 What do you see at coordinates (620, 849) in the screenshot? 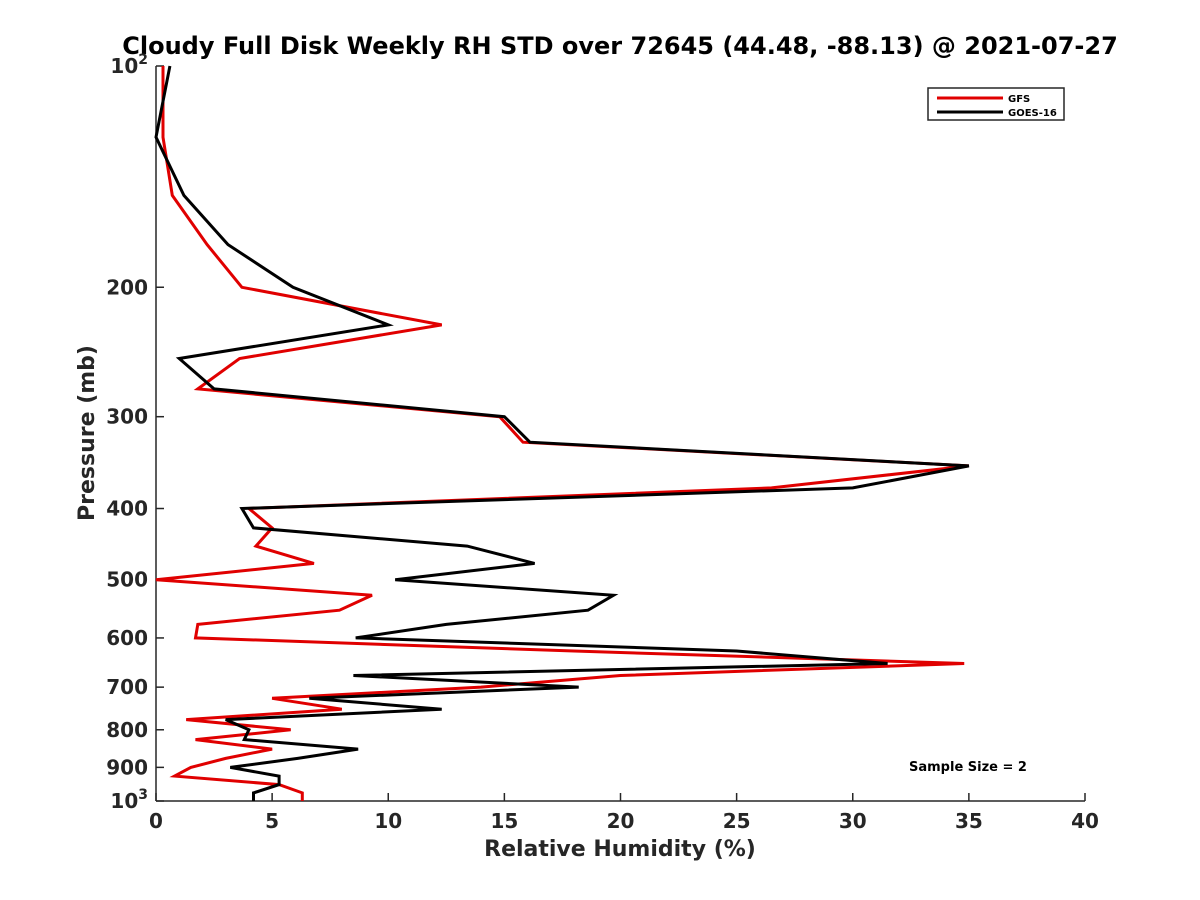
I see `x-axis-label: Relative Humidity (%)` at bounding box center [620, 849].